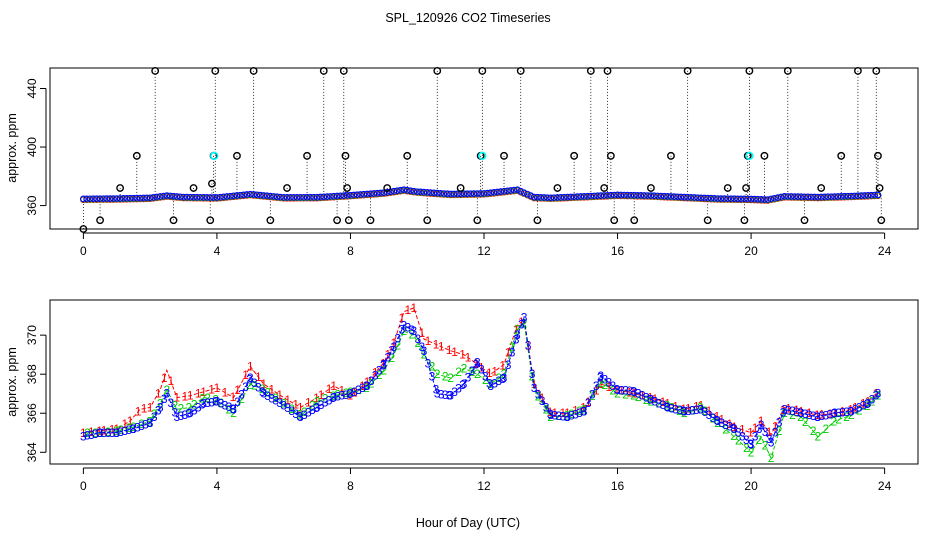  Describe the element at coordinates (12, 147) in the screenshot. I see `top-y-axis-label: approx. ppm` at that location.